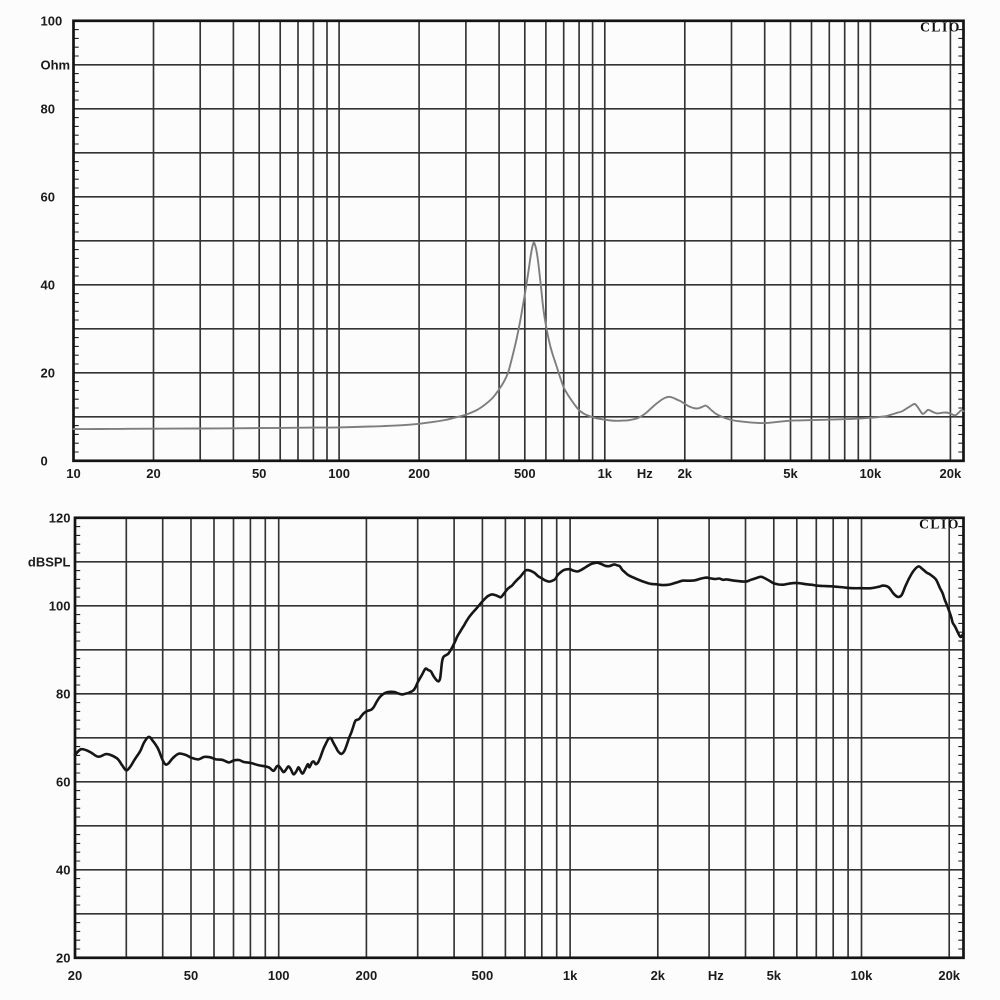 Image resolution: width=1000 pixels, height=1000 pixels. Describe the element at coordinates (49, 561) in the screenshot. I see `svg-text: dBSPL` at that location.